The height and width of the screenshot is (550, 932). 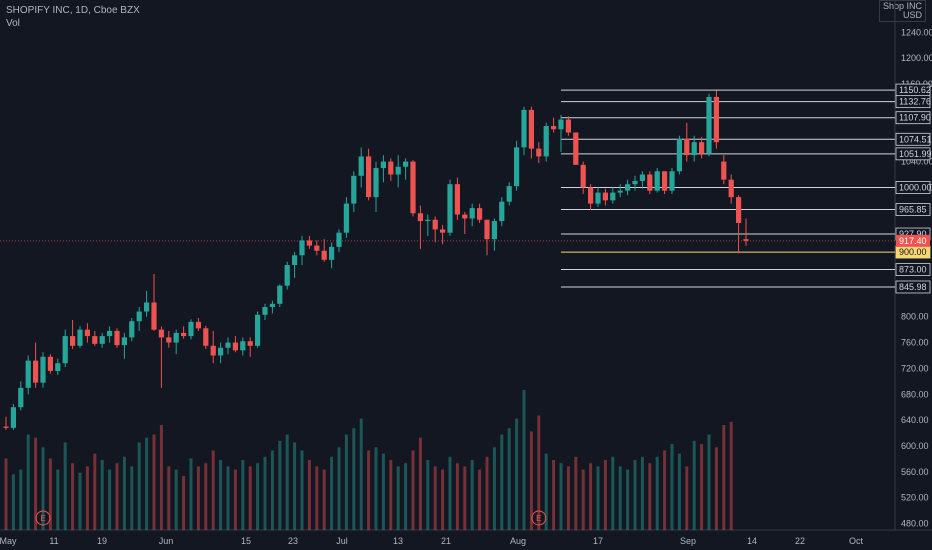 What do you see at coordinates (915, 90) in the screenshot?
I see `level-label: 1150.62` at bounding box center [915, 90].